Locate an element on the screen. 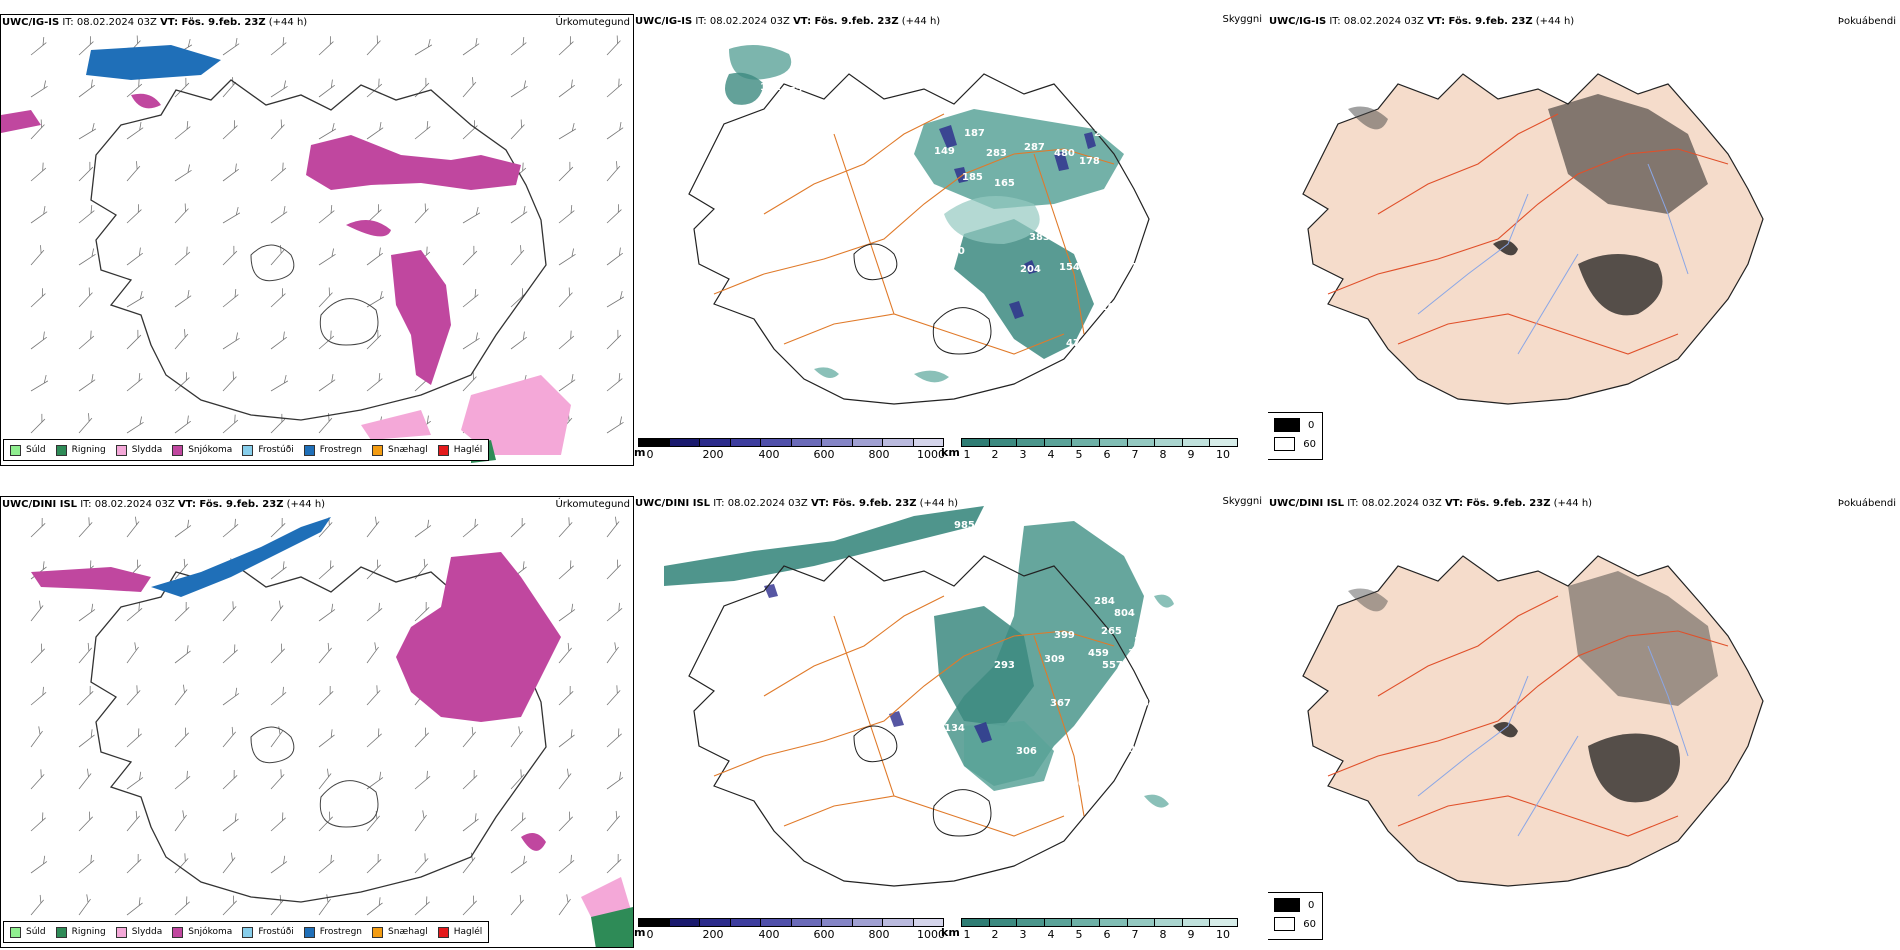 This screenshot has width=1900, height=950. panel-product-title: Úrkomutegund is located at coordinates (592, 504).